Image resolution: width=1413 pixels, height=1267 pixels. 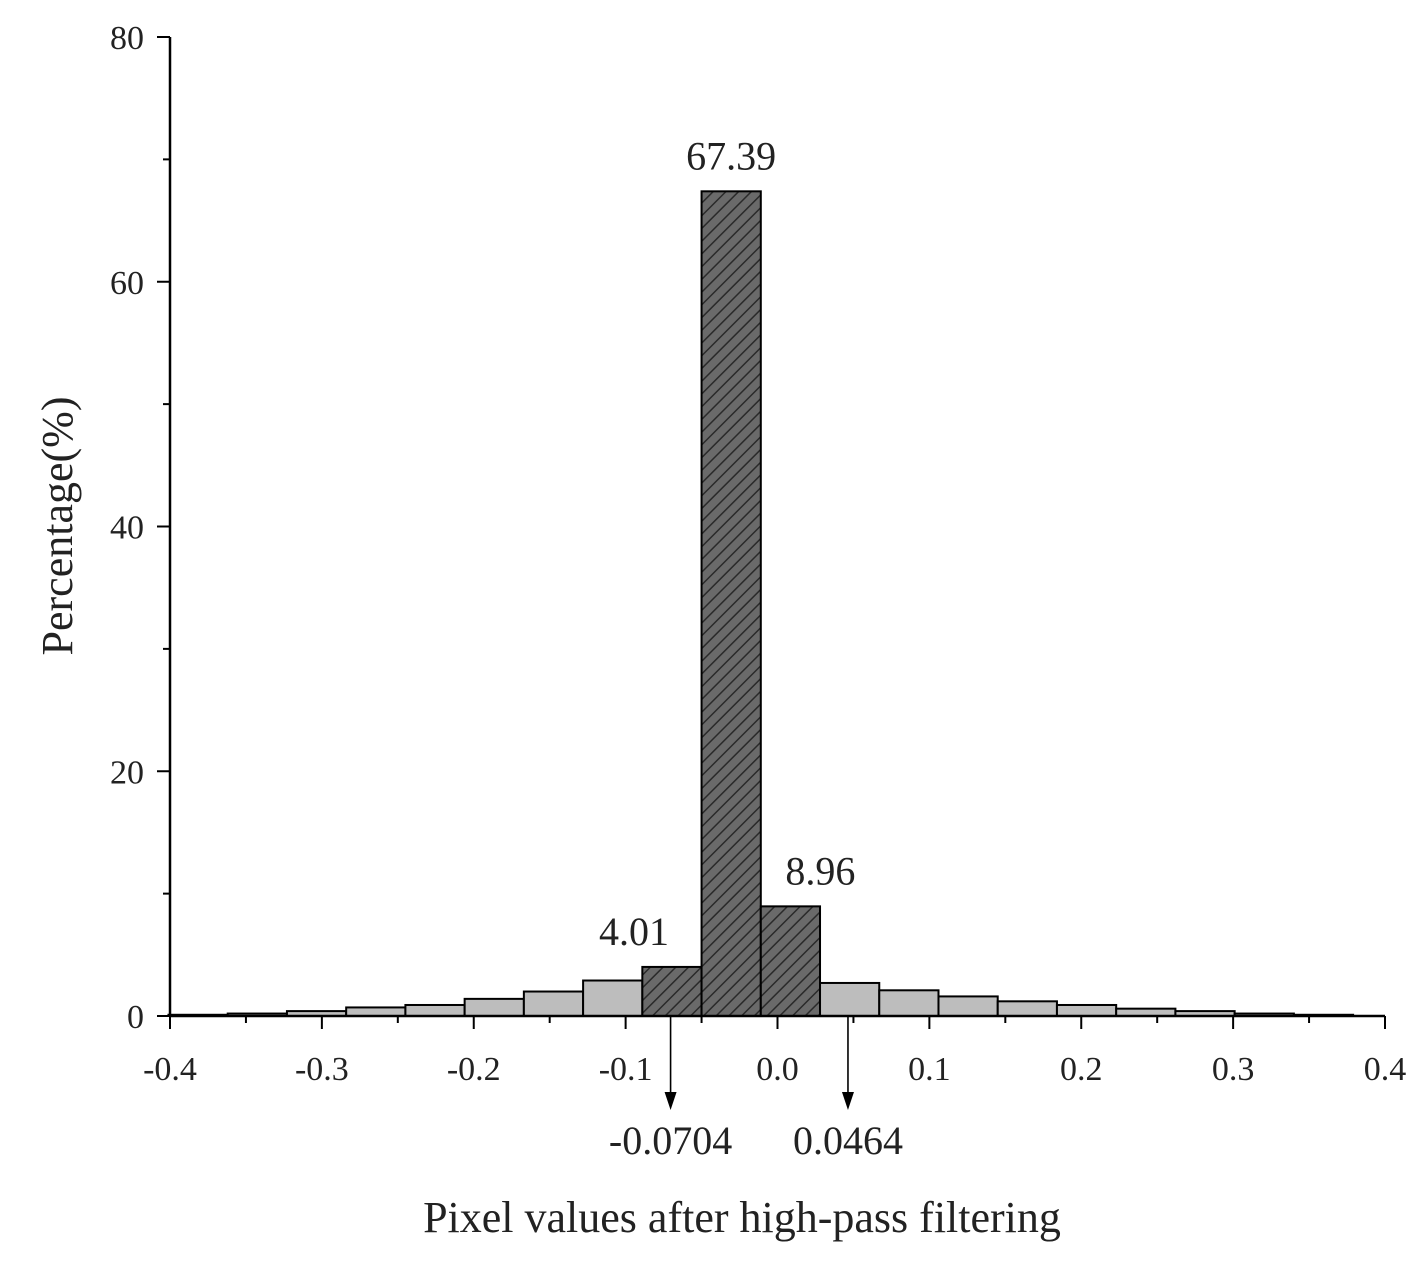 What do you see at coordinates (127, 38) in the screenshot?
I see `y-tick-label: 80` at bounding box center [127, 38].